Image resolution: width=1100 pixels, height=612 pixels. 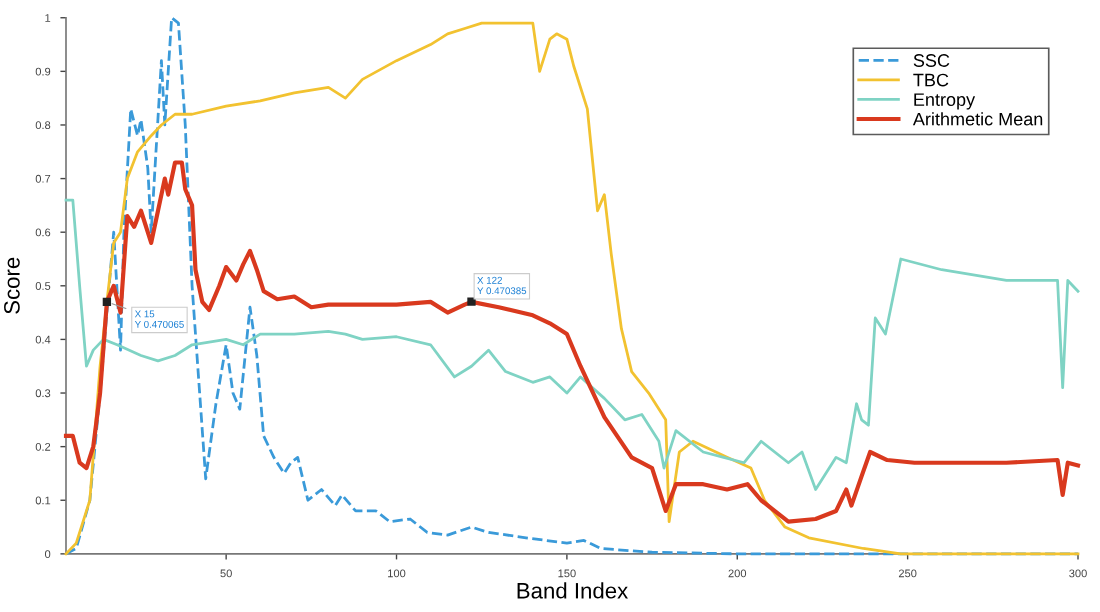 What do you see at coordinates (931, 60) in the screenshot?
I see `legend-label: SSC` at bounding box center [931, 60].